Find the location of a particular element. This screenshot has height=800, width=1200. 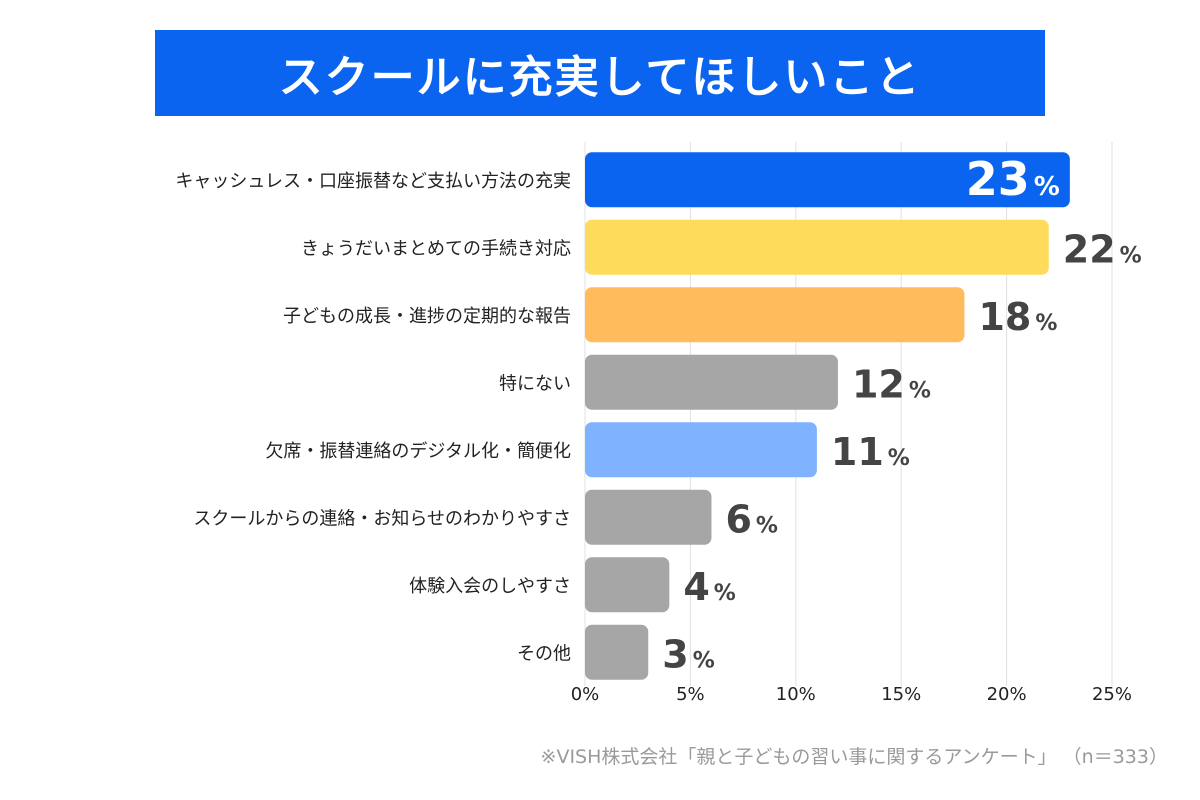

source-note: ※VISH株式会社「親と子どもの習い事に関するアンケート」 （n＝333） is located at coordinates (854, 757).